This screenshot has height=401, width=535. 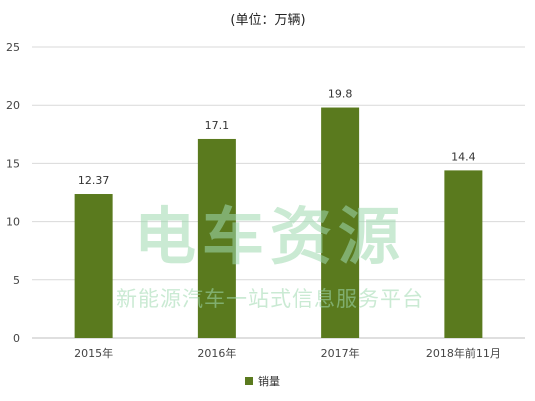 What do you see at coordinates (94, 180) in the screenshot?
I see `data-label: 12.37` at bounding box center [94, 180].